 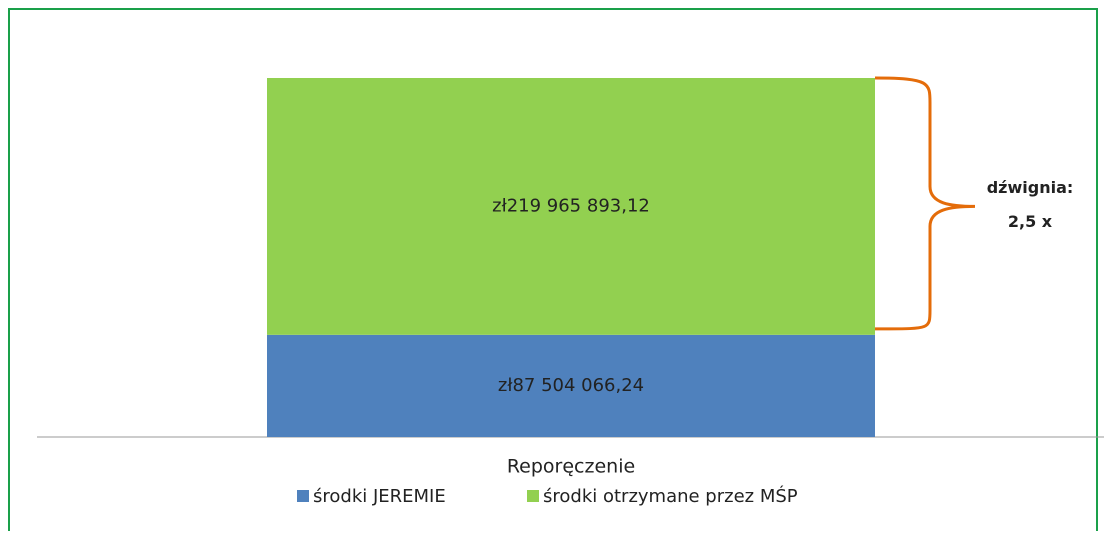 What do you see at coordinates (1030, 187) in the screenshot?
I see `annotation: dźwignia:` at bounding box center [1030, 187].